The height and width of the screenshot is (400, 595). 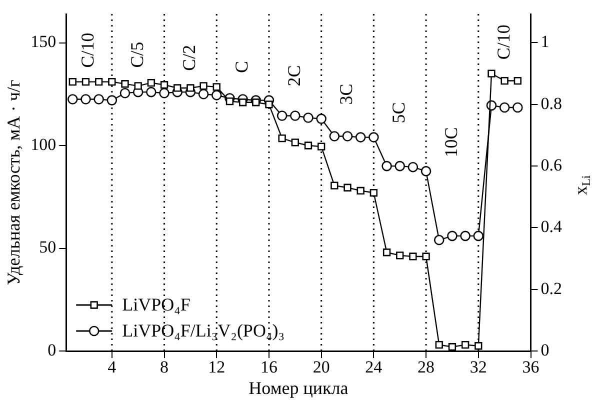 I want to click on x-tick-label: 4, so click(x=112, y=367).